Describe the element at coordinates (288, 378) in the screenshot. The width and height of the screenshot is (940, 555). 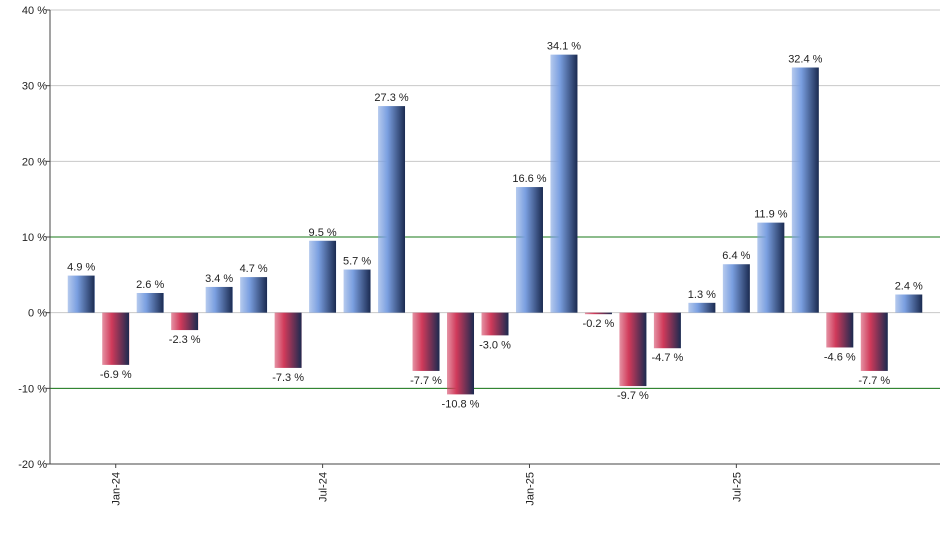
I see `value-label: -7.3 %` at that location.